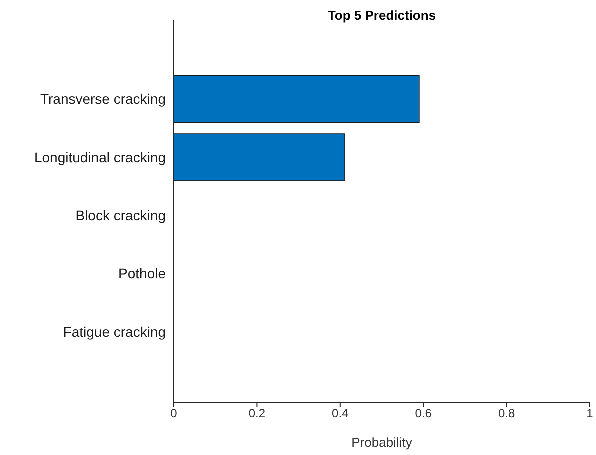  I want to click on x-tick-label: 0.4, so click(341, 413).